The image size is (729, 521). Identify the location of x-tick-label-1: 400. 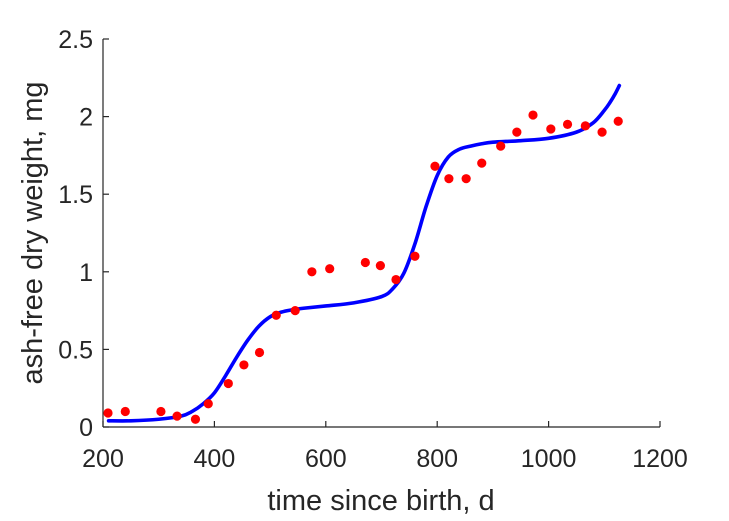
(215, 459).